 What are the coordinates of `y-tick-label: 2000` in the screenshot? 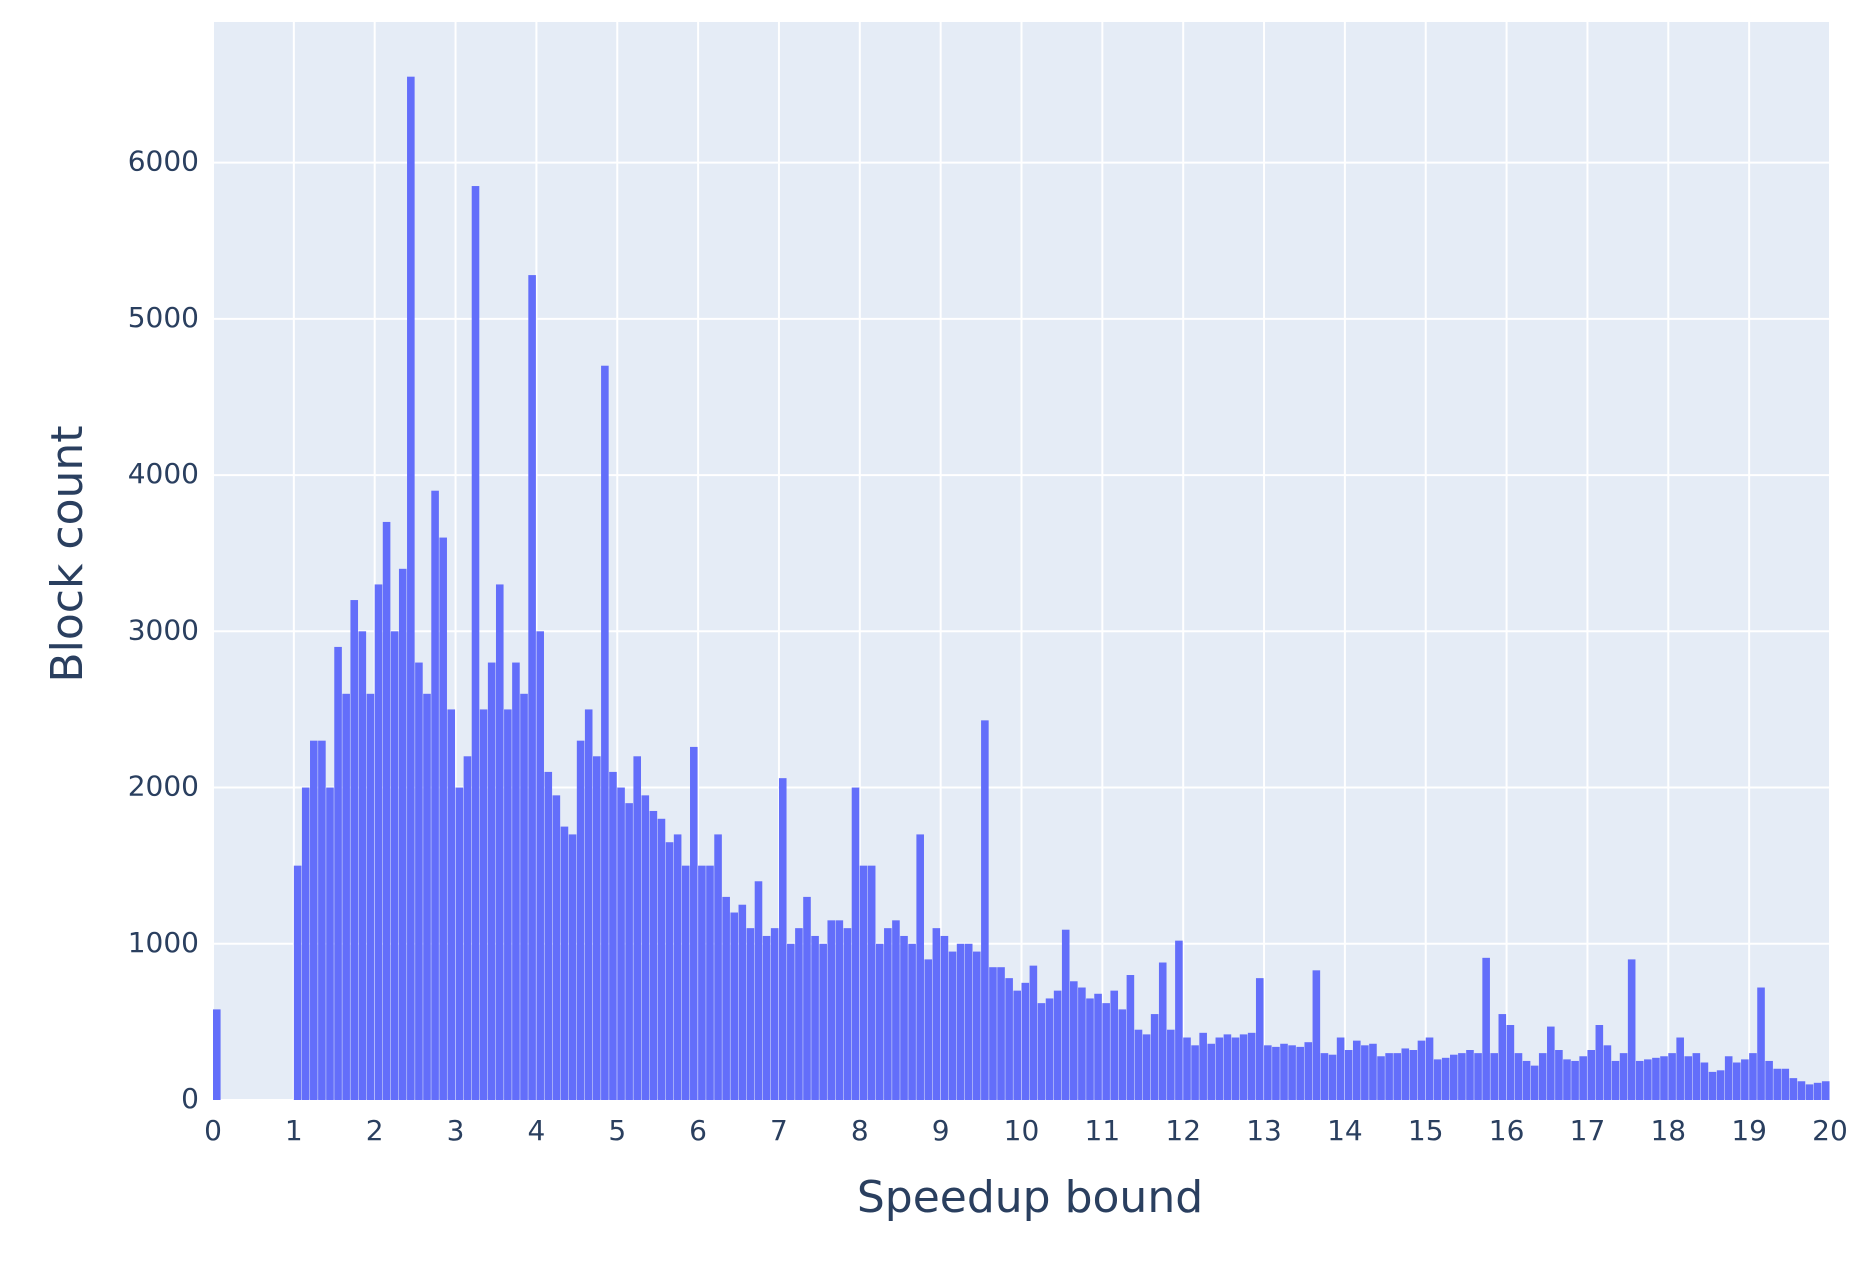 It's located at (163, 786).